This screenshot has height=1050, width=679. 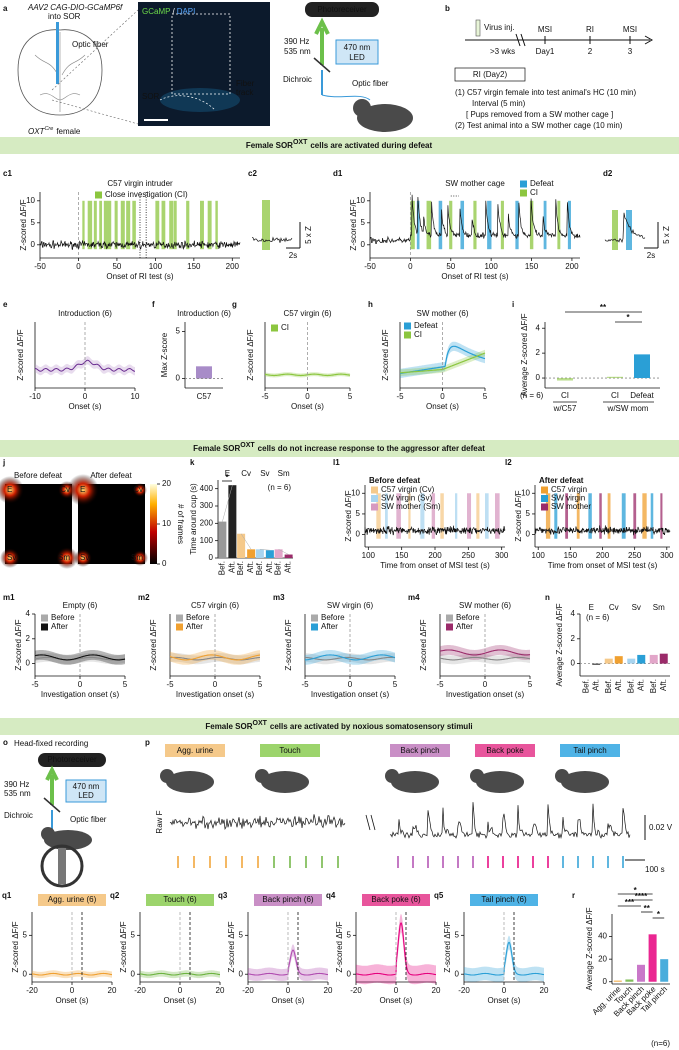 I want to click on fiber-label: Optic fiber, so click(x=370, y=83).